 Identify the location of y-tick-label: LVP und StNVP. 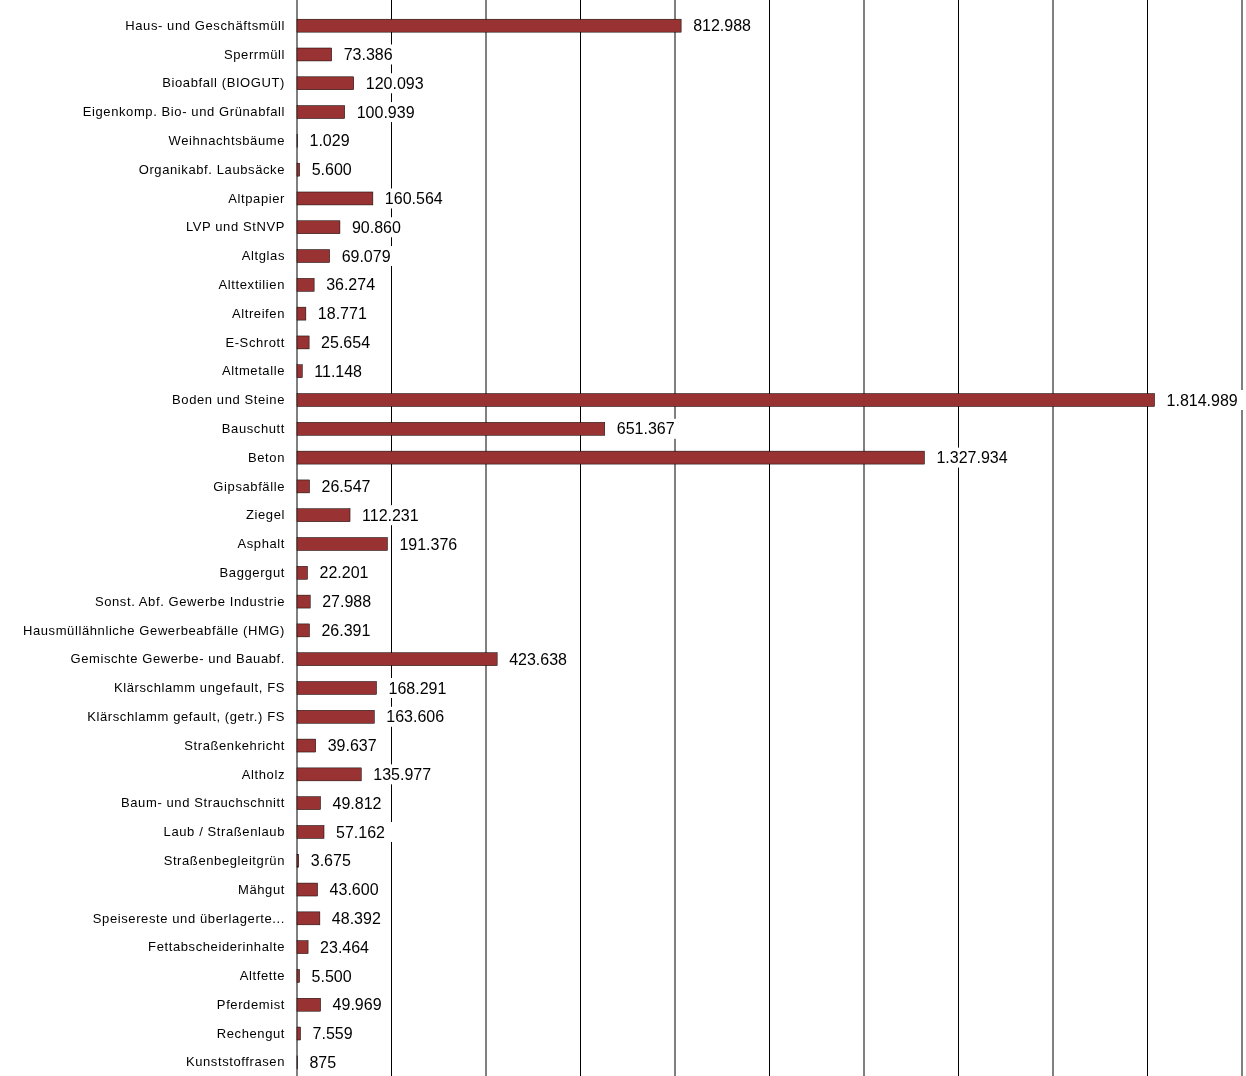
(235, 227).